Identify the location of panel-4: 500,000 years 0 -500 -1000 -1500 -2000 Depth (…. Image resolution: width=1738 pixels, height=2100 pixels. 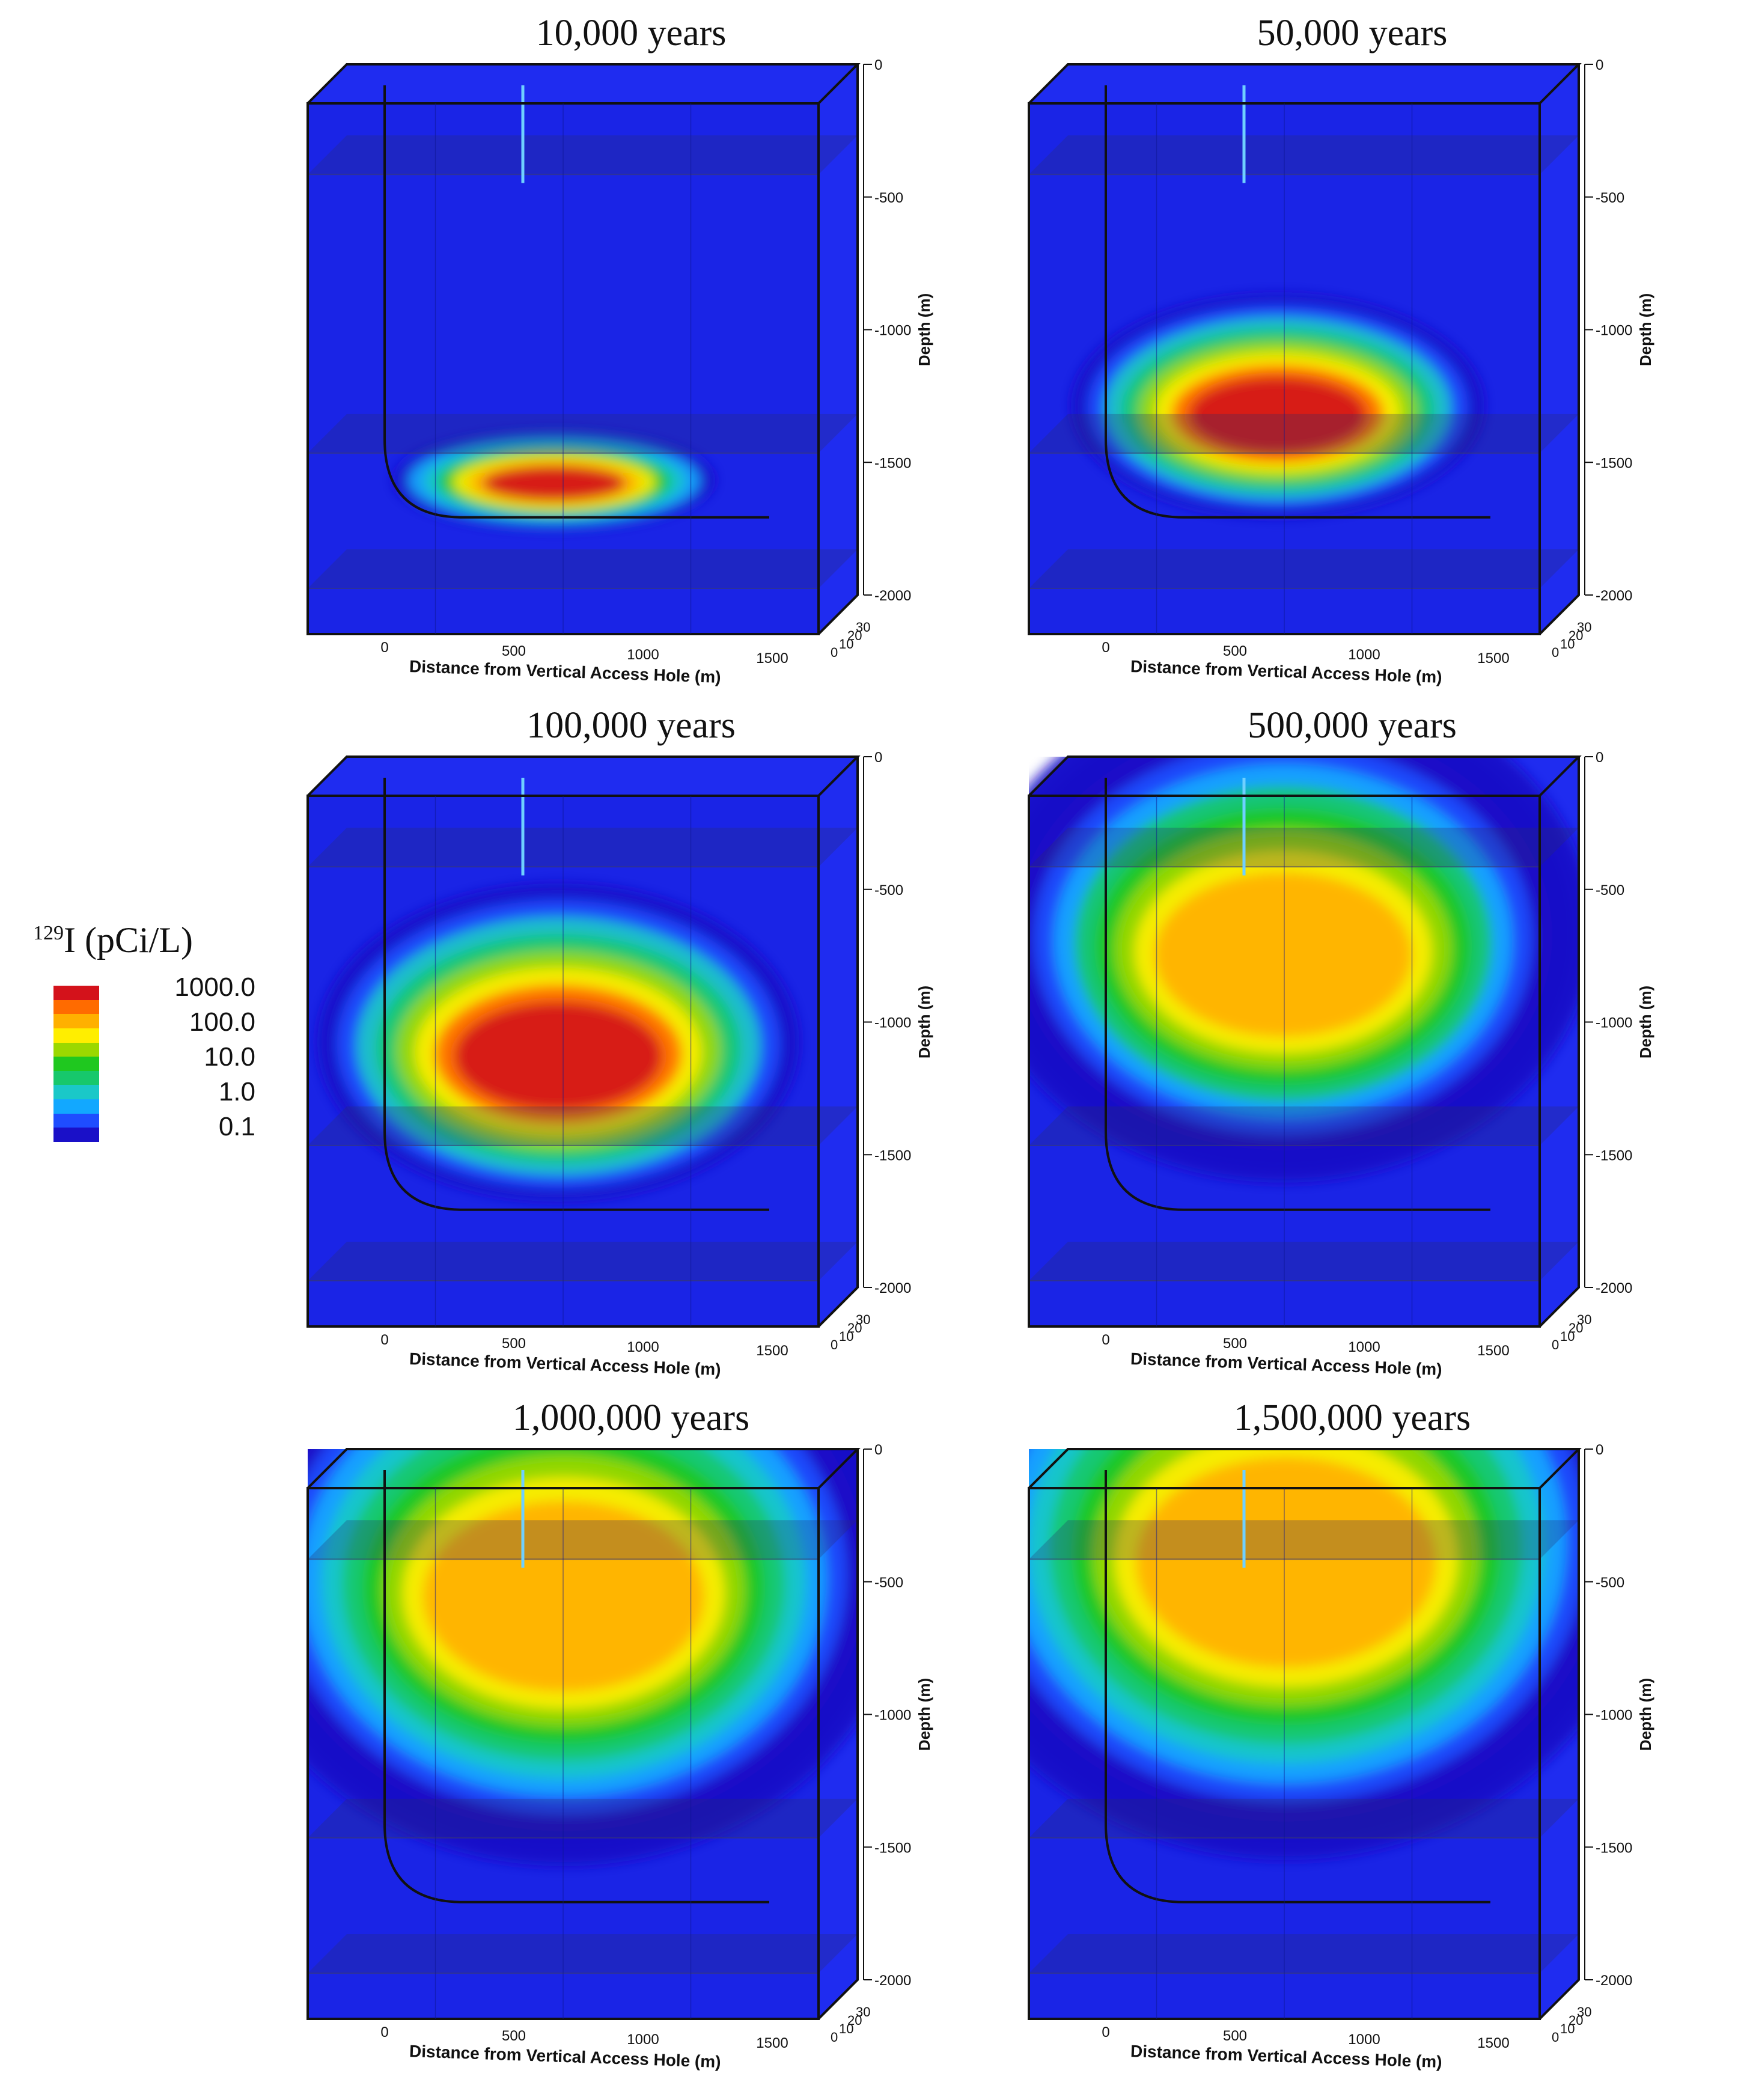
(1380, 1050).